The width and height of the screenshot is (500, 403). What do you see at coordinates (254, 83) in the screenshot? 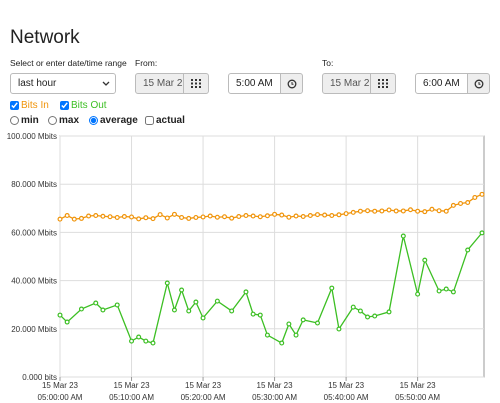
I see `from-time-input: 5:00 AM` at bounding box center [254, 83].